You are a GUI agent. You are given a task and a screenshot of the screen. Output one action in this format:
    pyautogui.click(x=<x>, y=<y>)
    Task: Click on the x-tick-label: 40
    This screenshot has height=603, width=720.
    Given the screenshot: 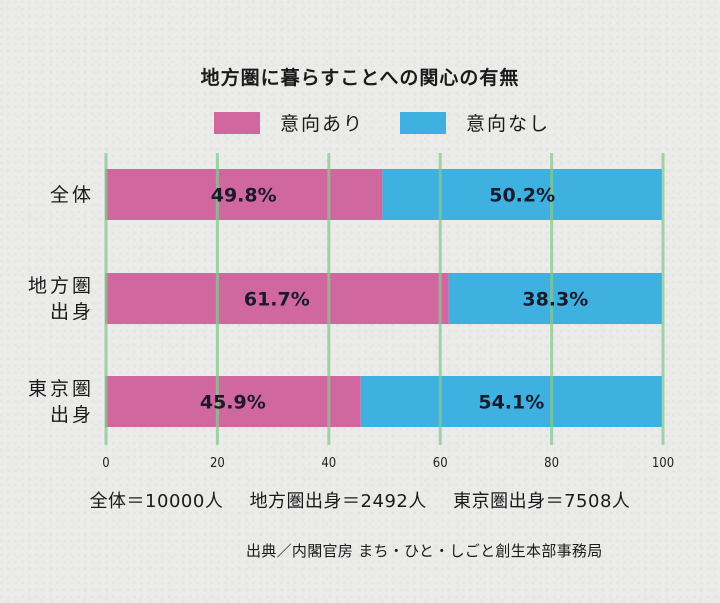 What is the action you would take?
    pyautogui.click(x=328, y=463)
    